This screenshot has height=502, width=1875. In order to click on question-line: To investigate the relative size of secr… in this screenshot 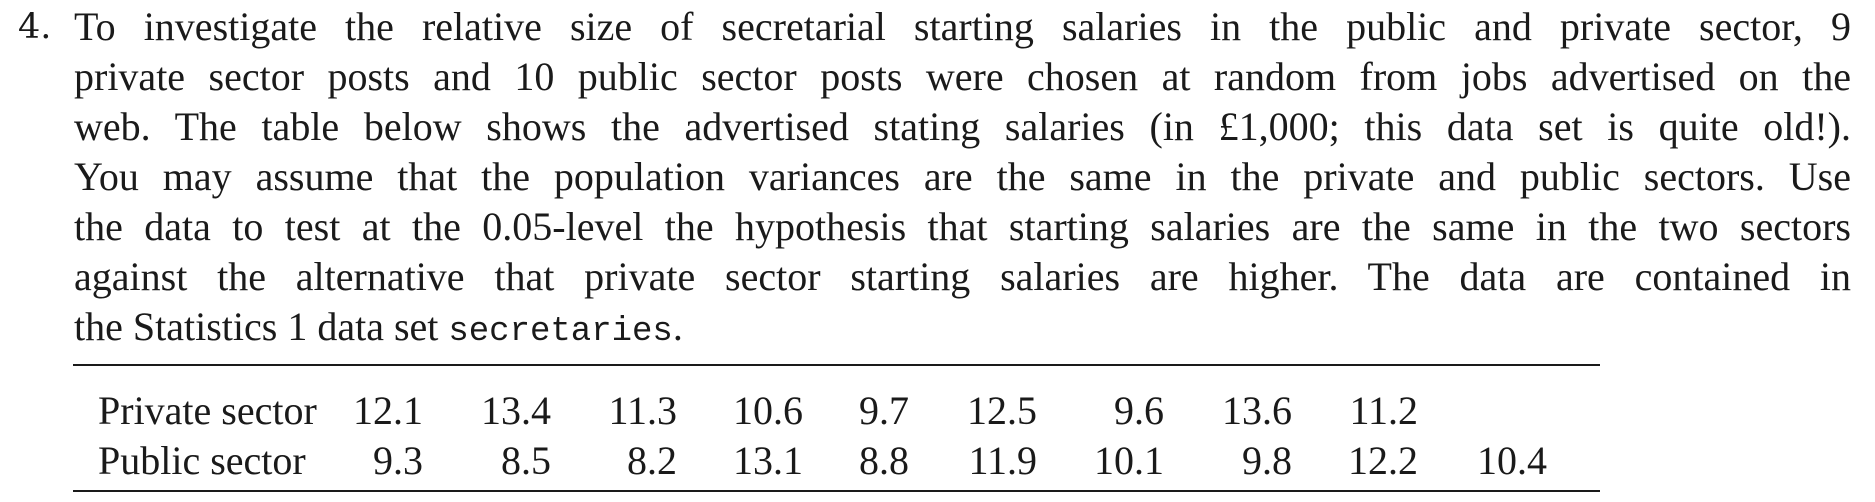, I will do `click(962, 26)`.